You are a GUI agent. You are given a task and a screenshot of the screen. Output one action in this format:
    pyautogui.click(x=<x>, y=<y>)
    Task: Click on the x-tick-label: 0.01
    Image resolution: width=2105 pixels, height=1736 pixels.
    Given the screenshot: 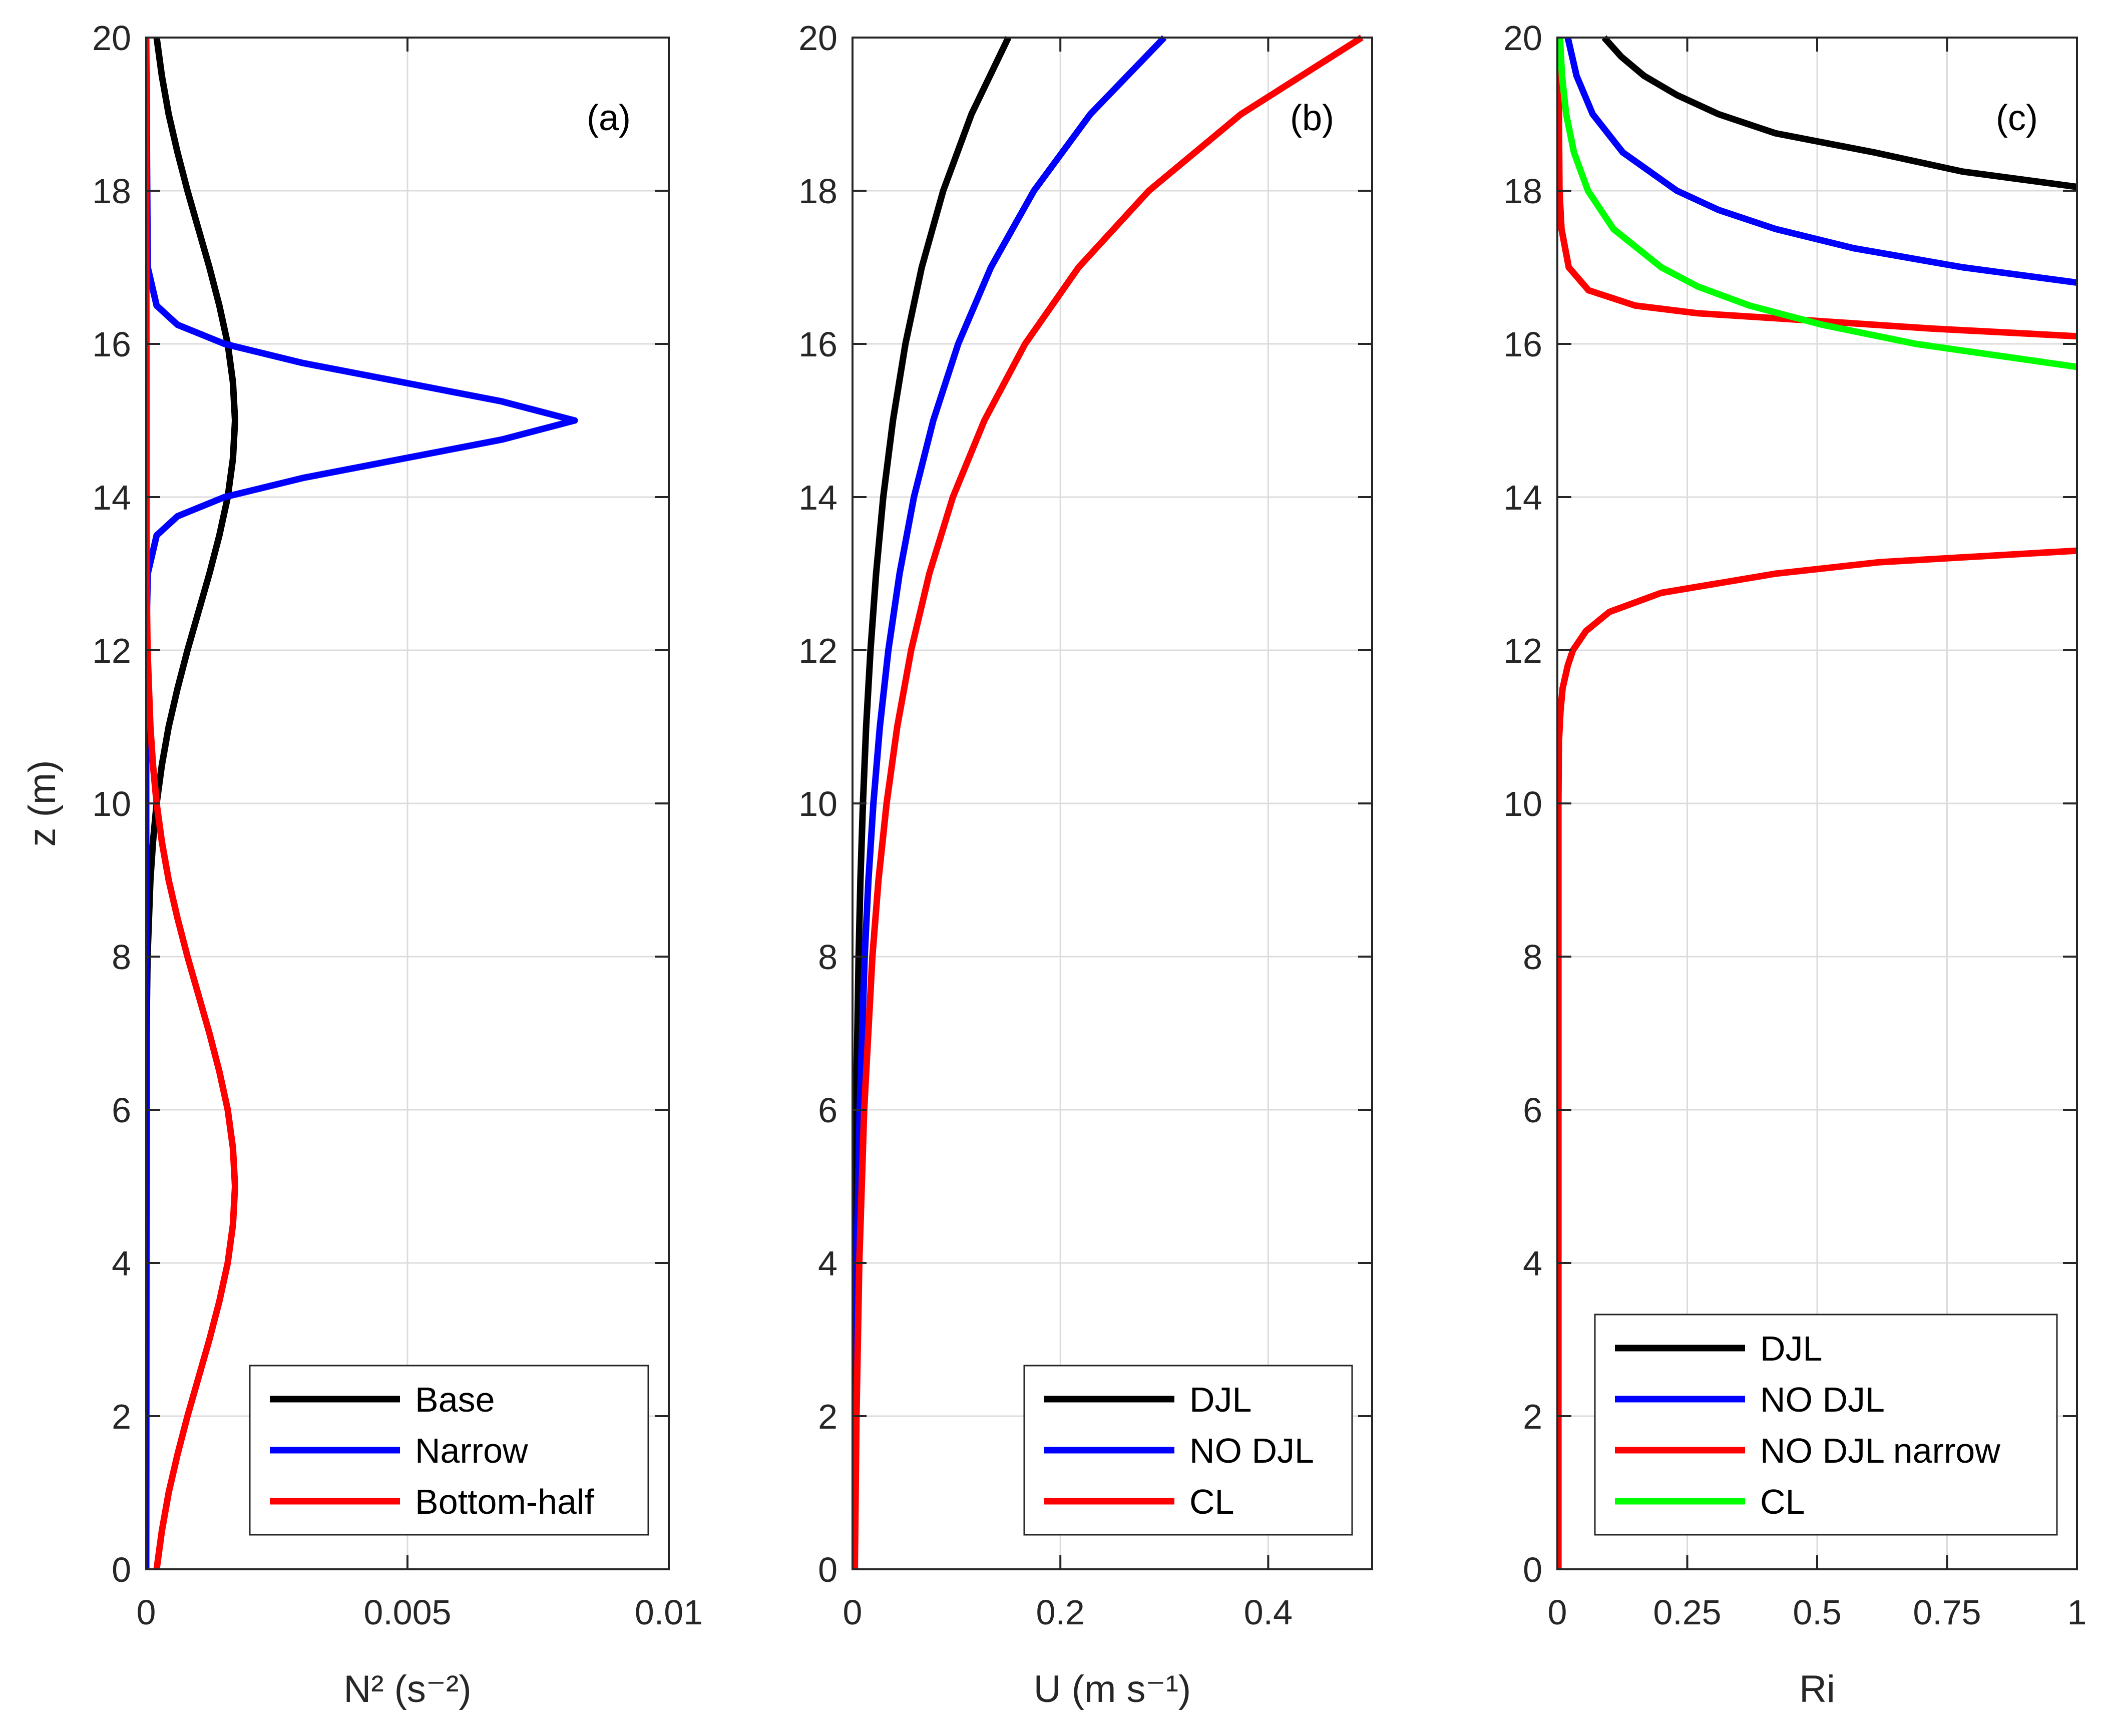 What is the action you would take?
    pyautogui.click(x=669, y=1612)
    